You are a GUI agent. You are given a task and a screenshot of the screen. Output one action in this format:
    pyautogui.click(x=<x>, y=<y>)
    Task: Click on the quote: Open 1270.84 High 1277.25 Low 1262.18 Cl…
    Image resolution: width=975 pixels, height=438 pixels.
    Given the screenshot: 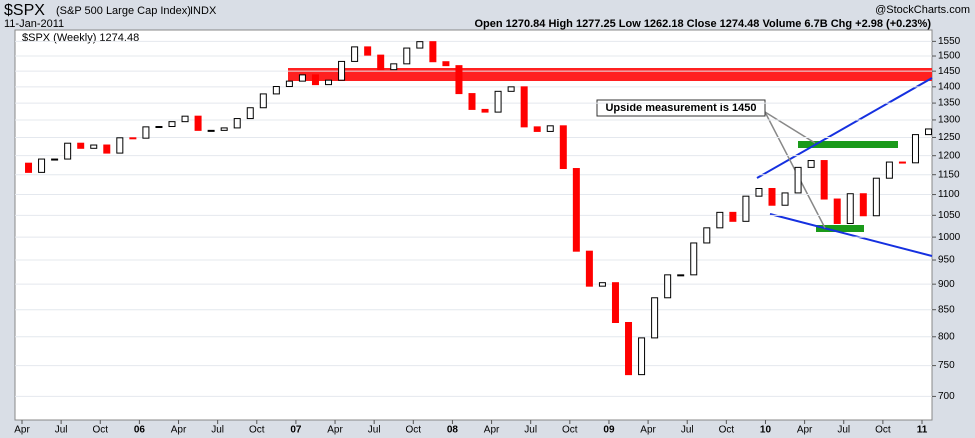 What is the action you would take?
    pyautogui.click(x=702, y=24)
    